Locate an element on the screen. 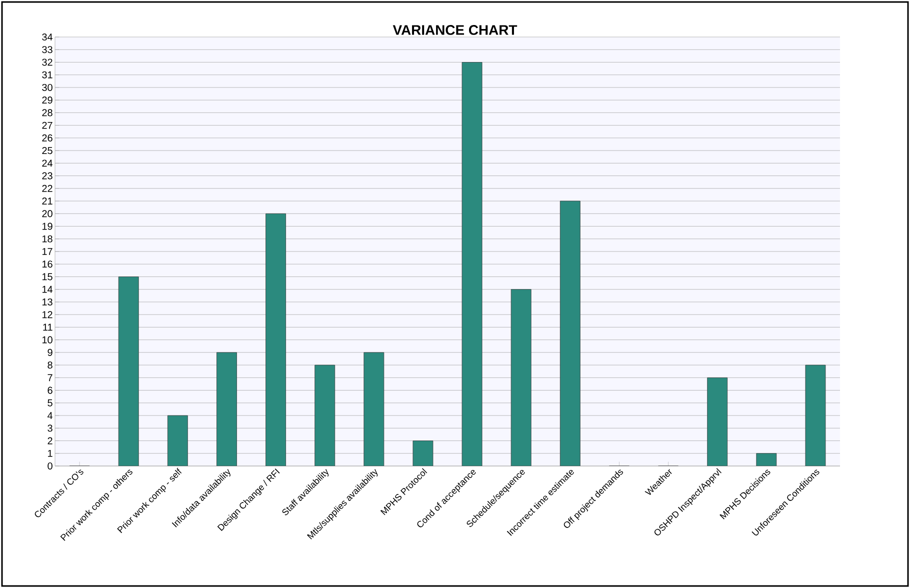  y-tick-label: 9 is located at coordinates (50, 352).